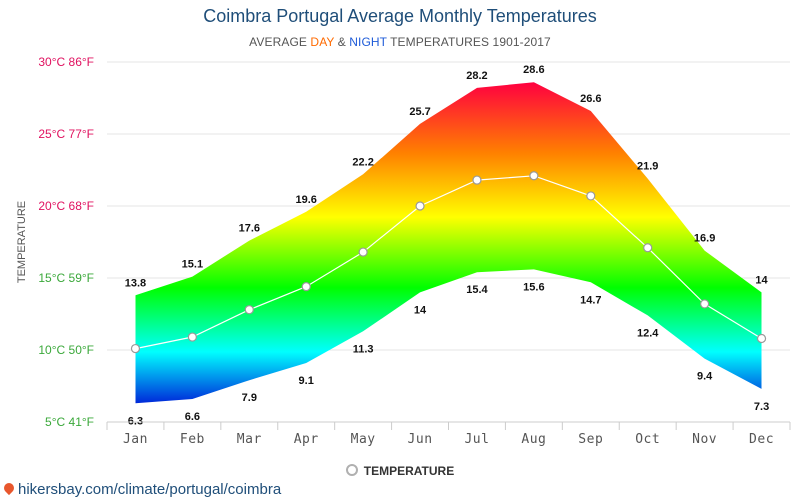  I want to click on y-tick-label: 20°C 68°F, so click(66, 206).